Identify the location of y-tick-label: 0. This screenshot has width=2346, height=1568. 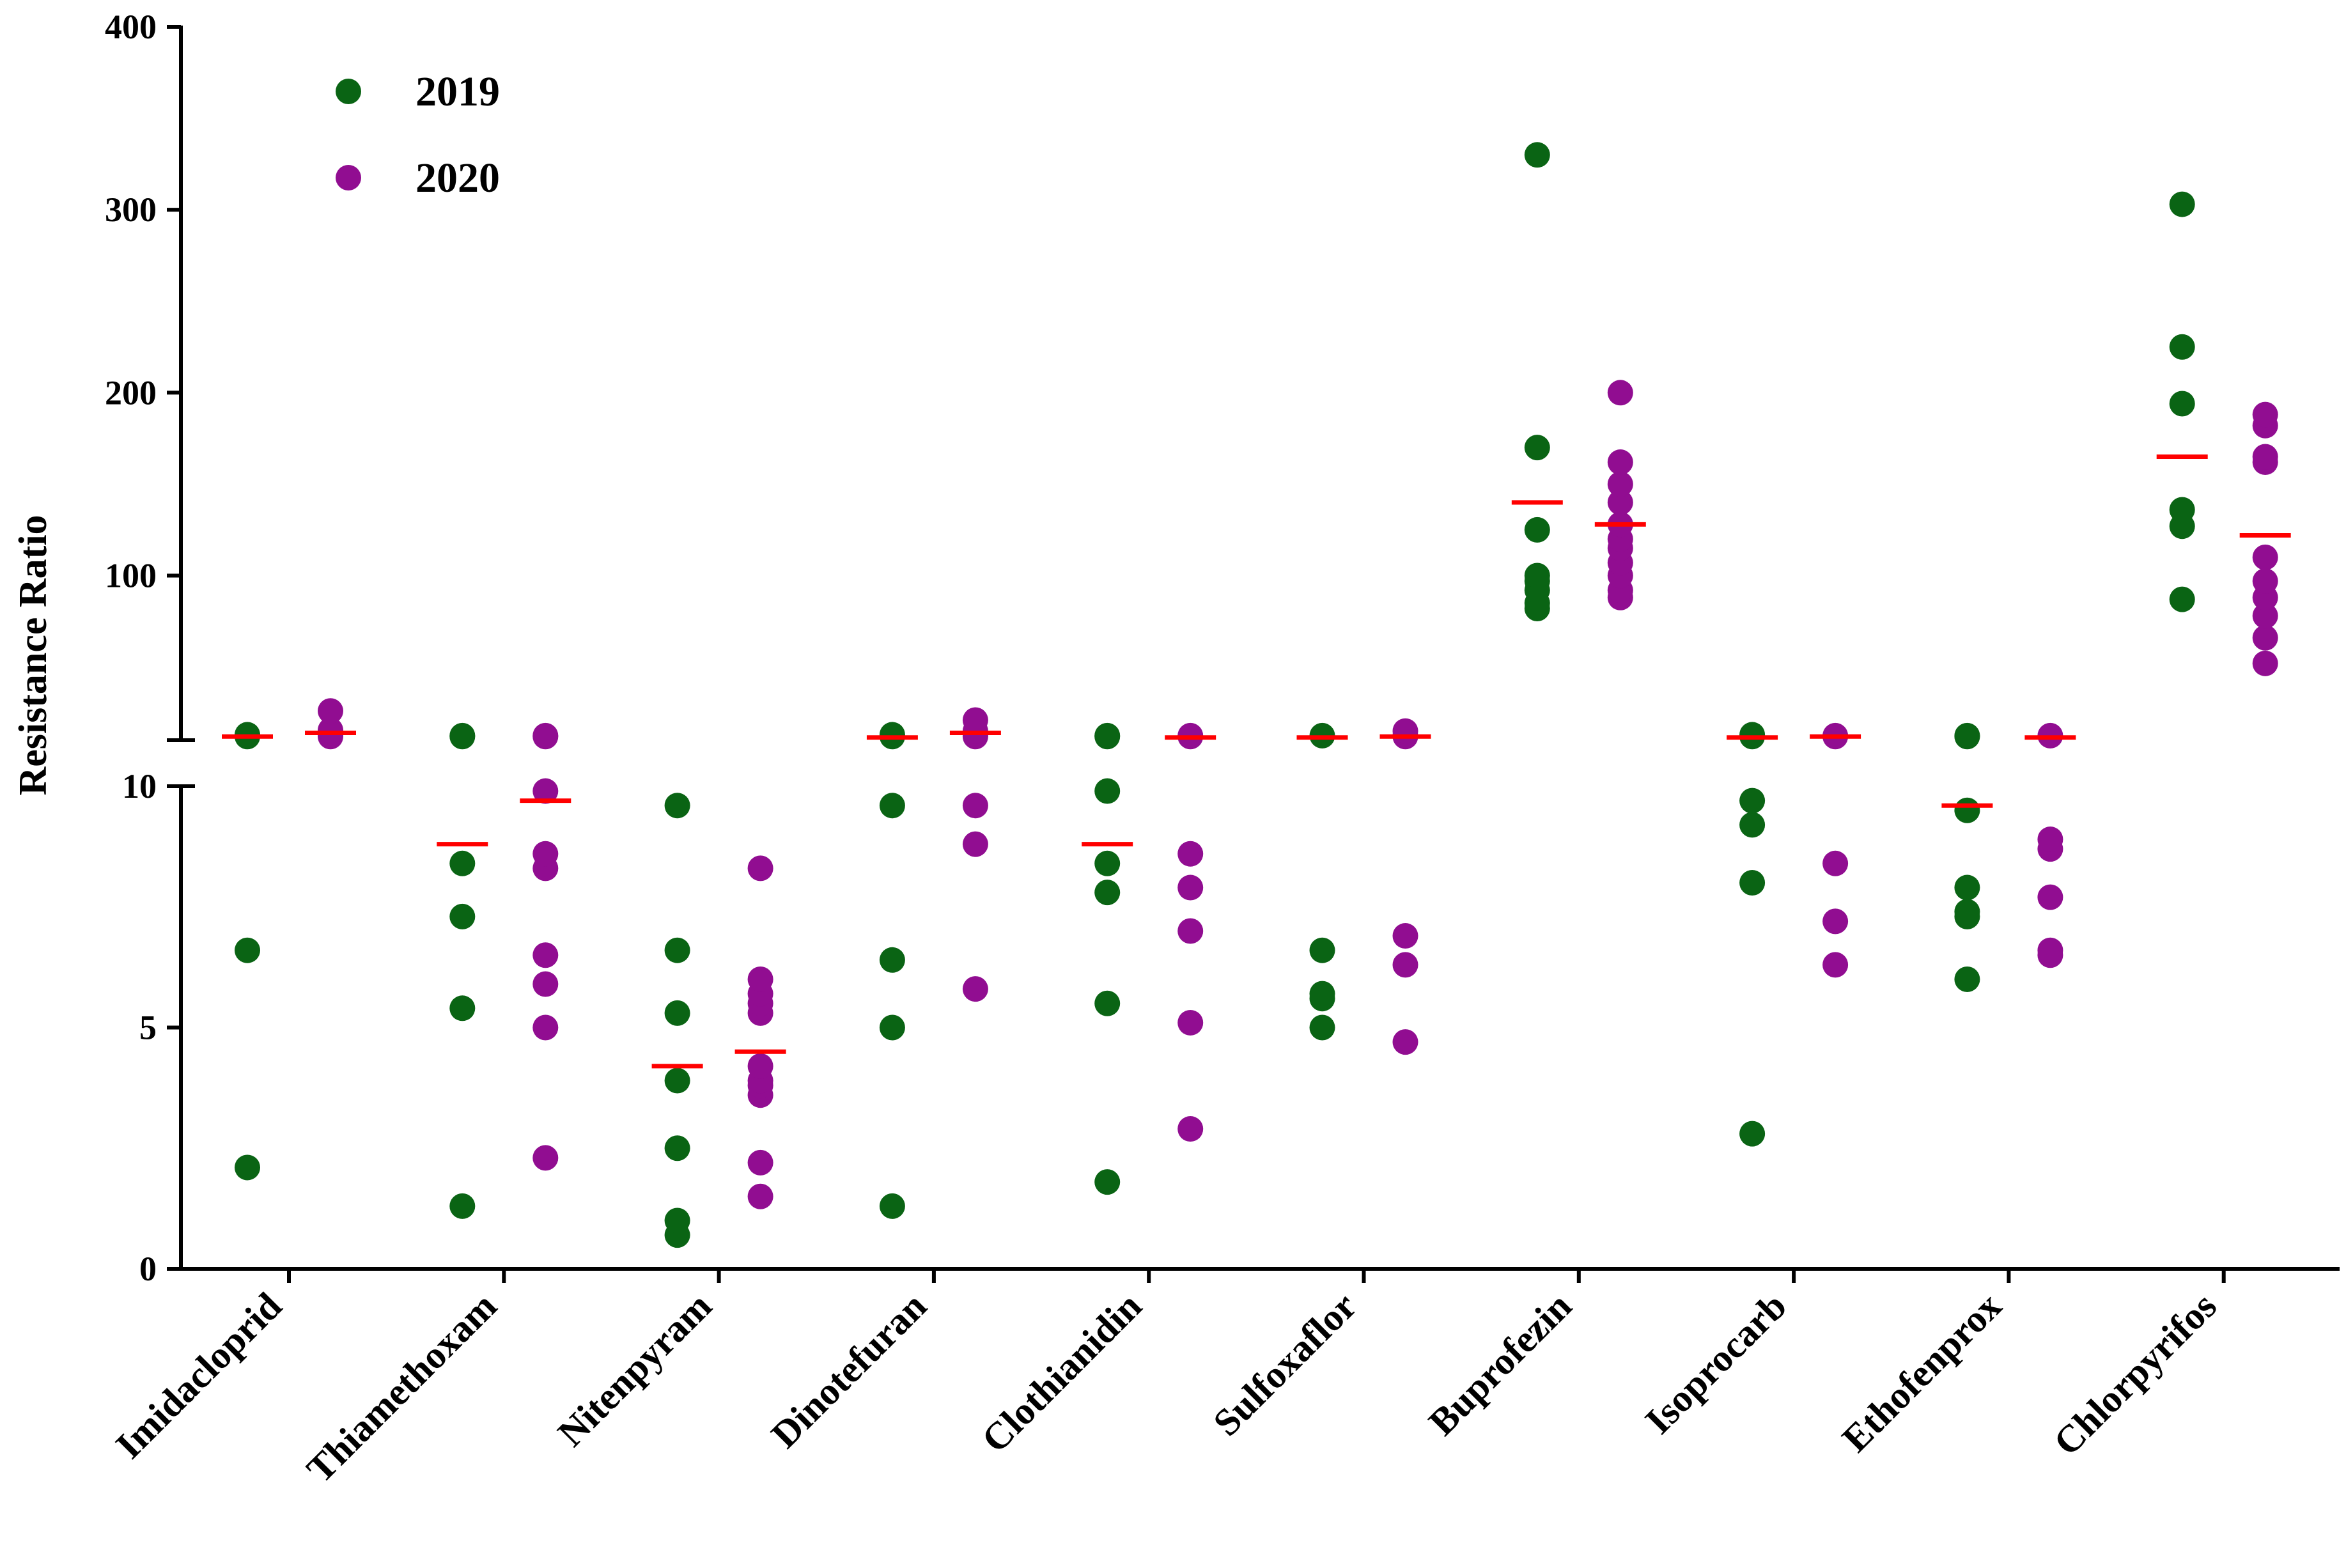
(148, 1269).